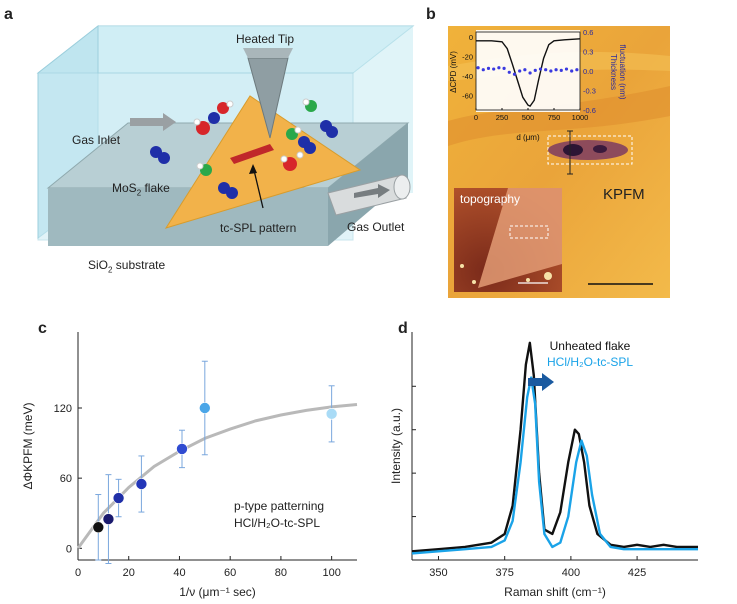  Describe the element at coordinates (588, 71) in the screenshot. I see `inset-y2tick-label: 0.0` at that location.